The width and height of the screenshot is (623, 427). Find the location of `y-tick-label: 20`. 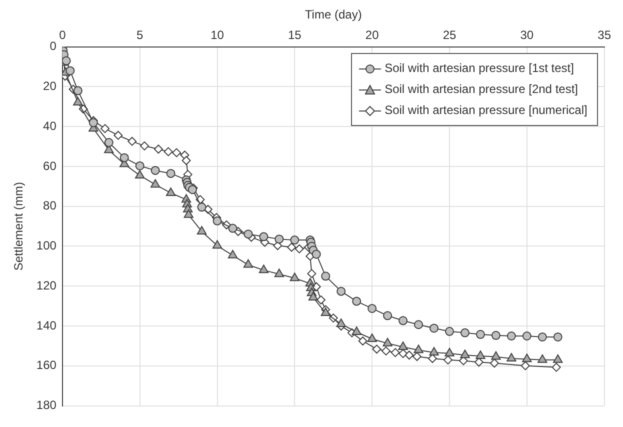

y-tick-label: 20 is located at coordinates (50, 86).